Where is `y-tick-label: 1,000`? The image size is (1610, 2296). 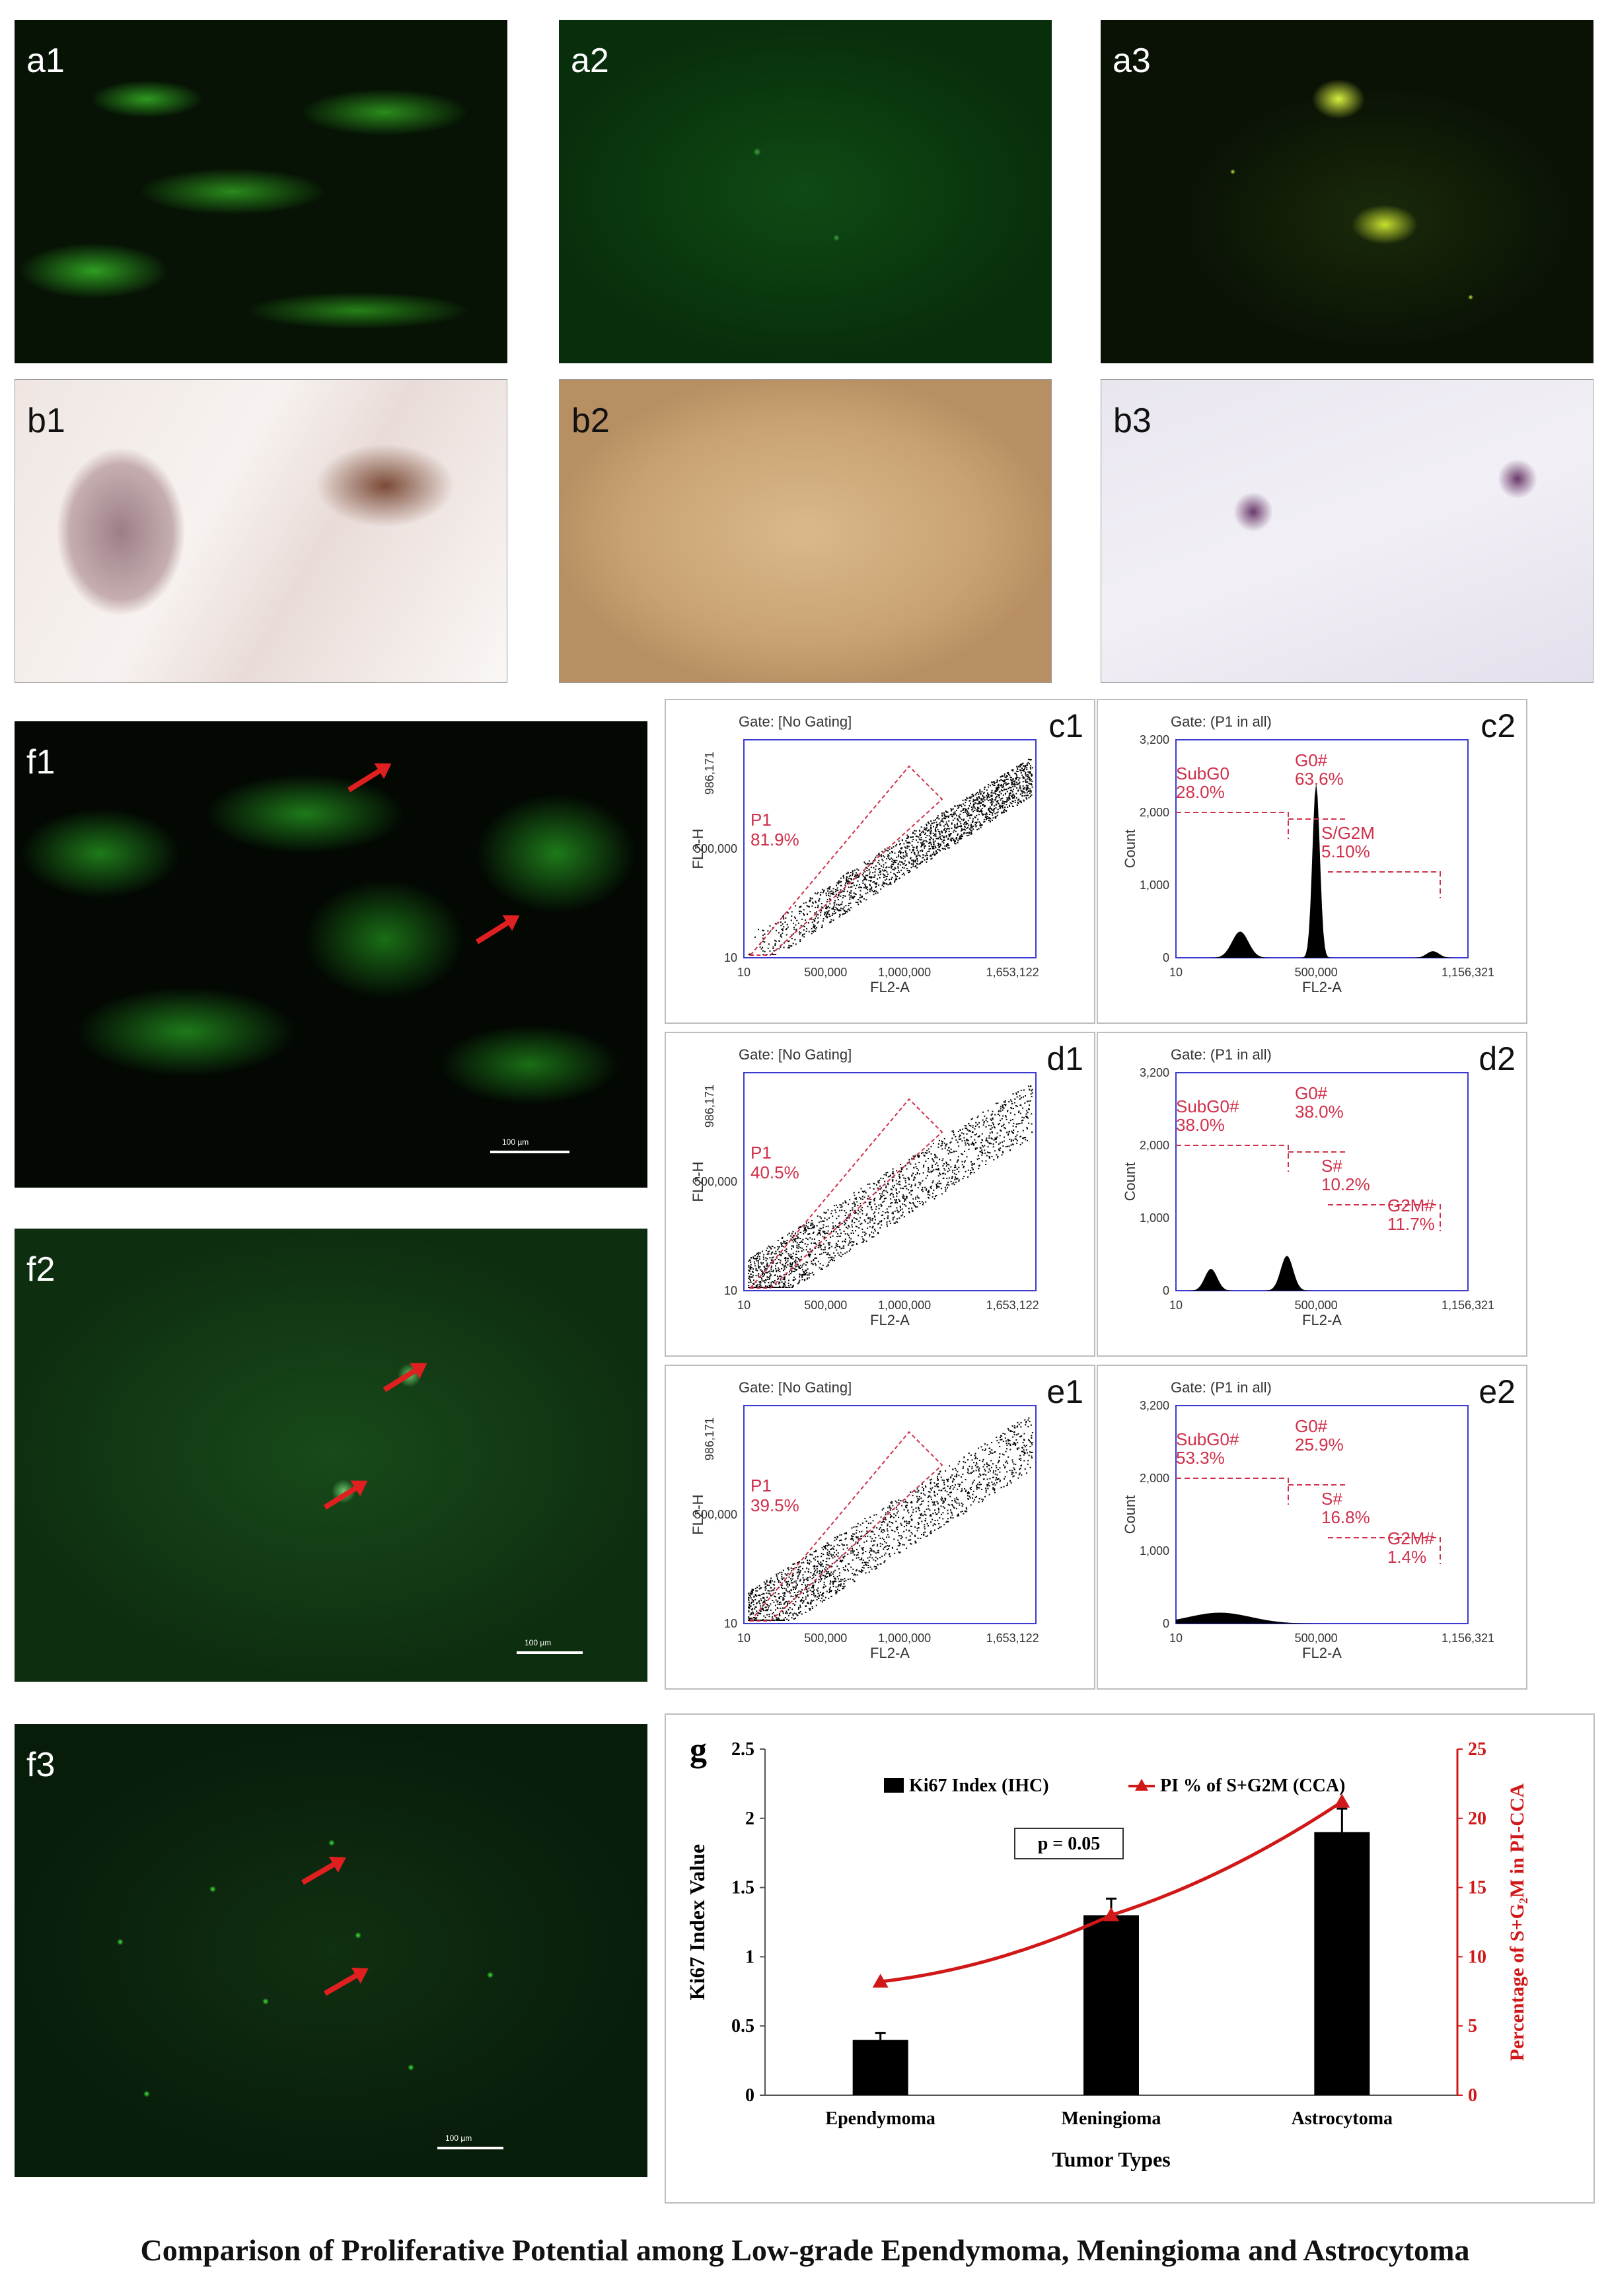
y-tick-label: 1,000 is located at coordinates (1154, 1218).